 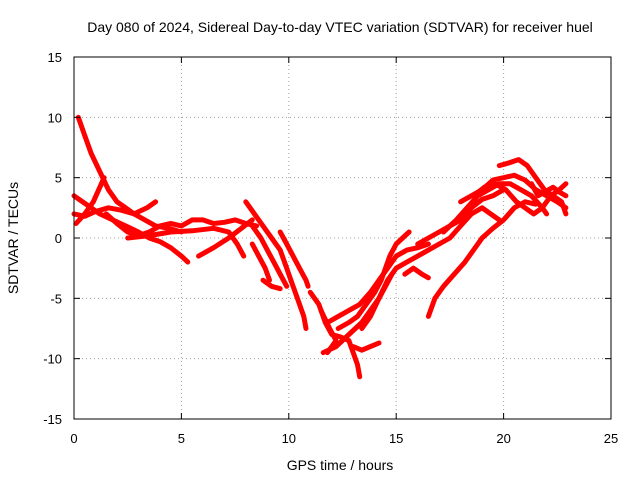 What do you see at coordinates (181, 438) in the screenshot?
I see `x-tick-label: 5` at bounding box center [181, 438].